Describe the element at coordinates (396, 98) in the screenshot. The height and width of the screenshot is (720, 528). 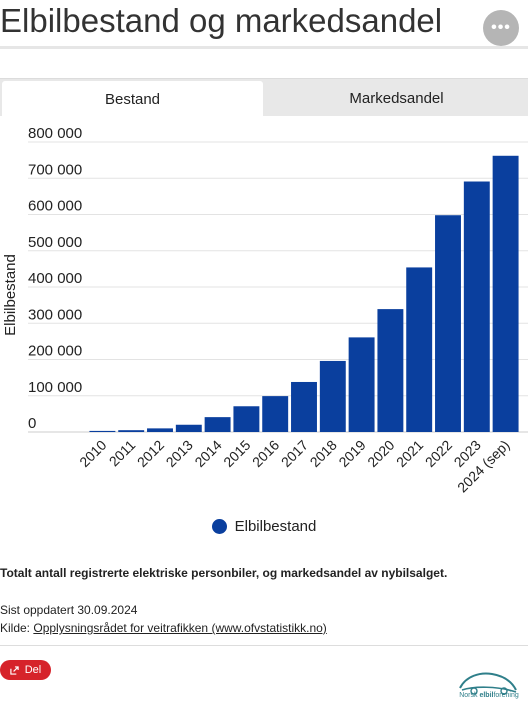
I see `tab-markedsandel: Markedsandel` at that location.